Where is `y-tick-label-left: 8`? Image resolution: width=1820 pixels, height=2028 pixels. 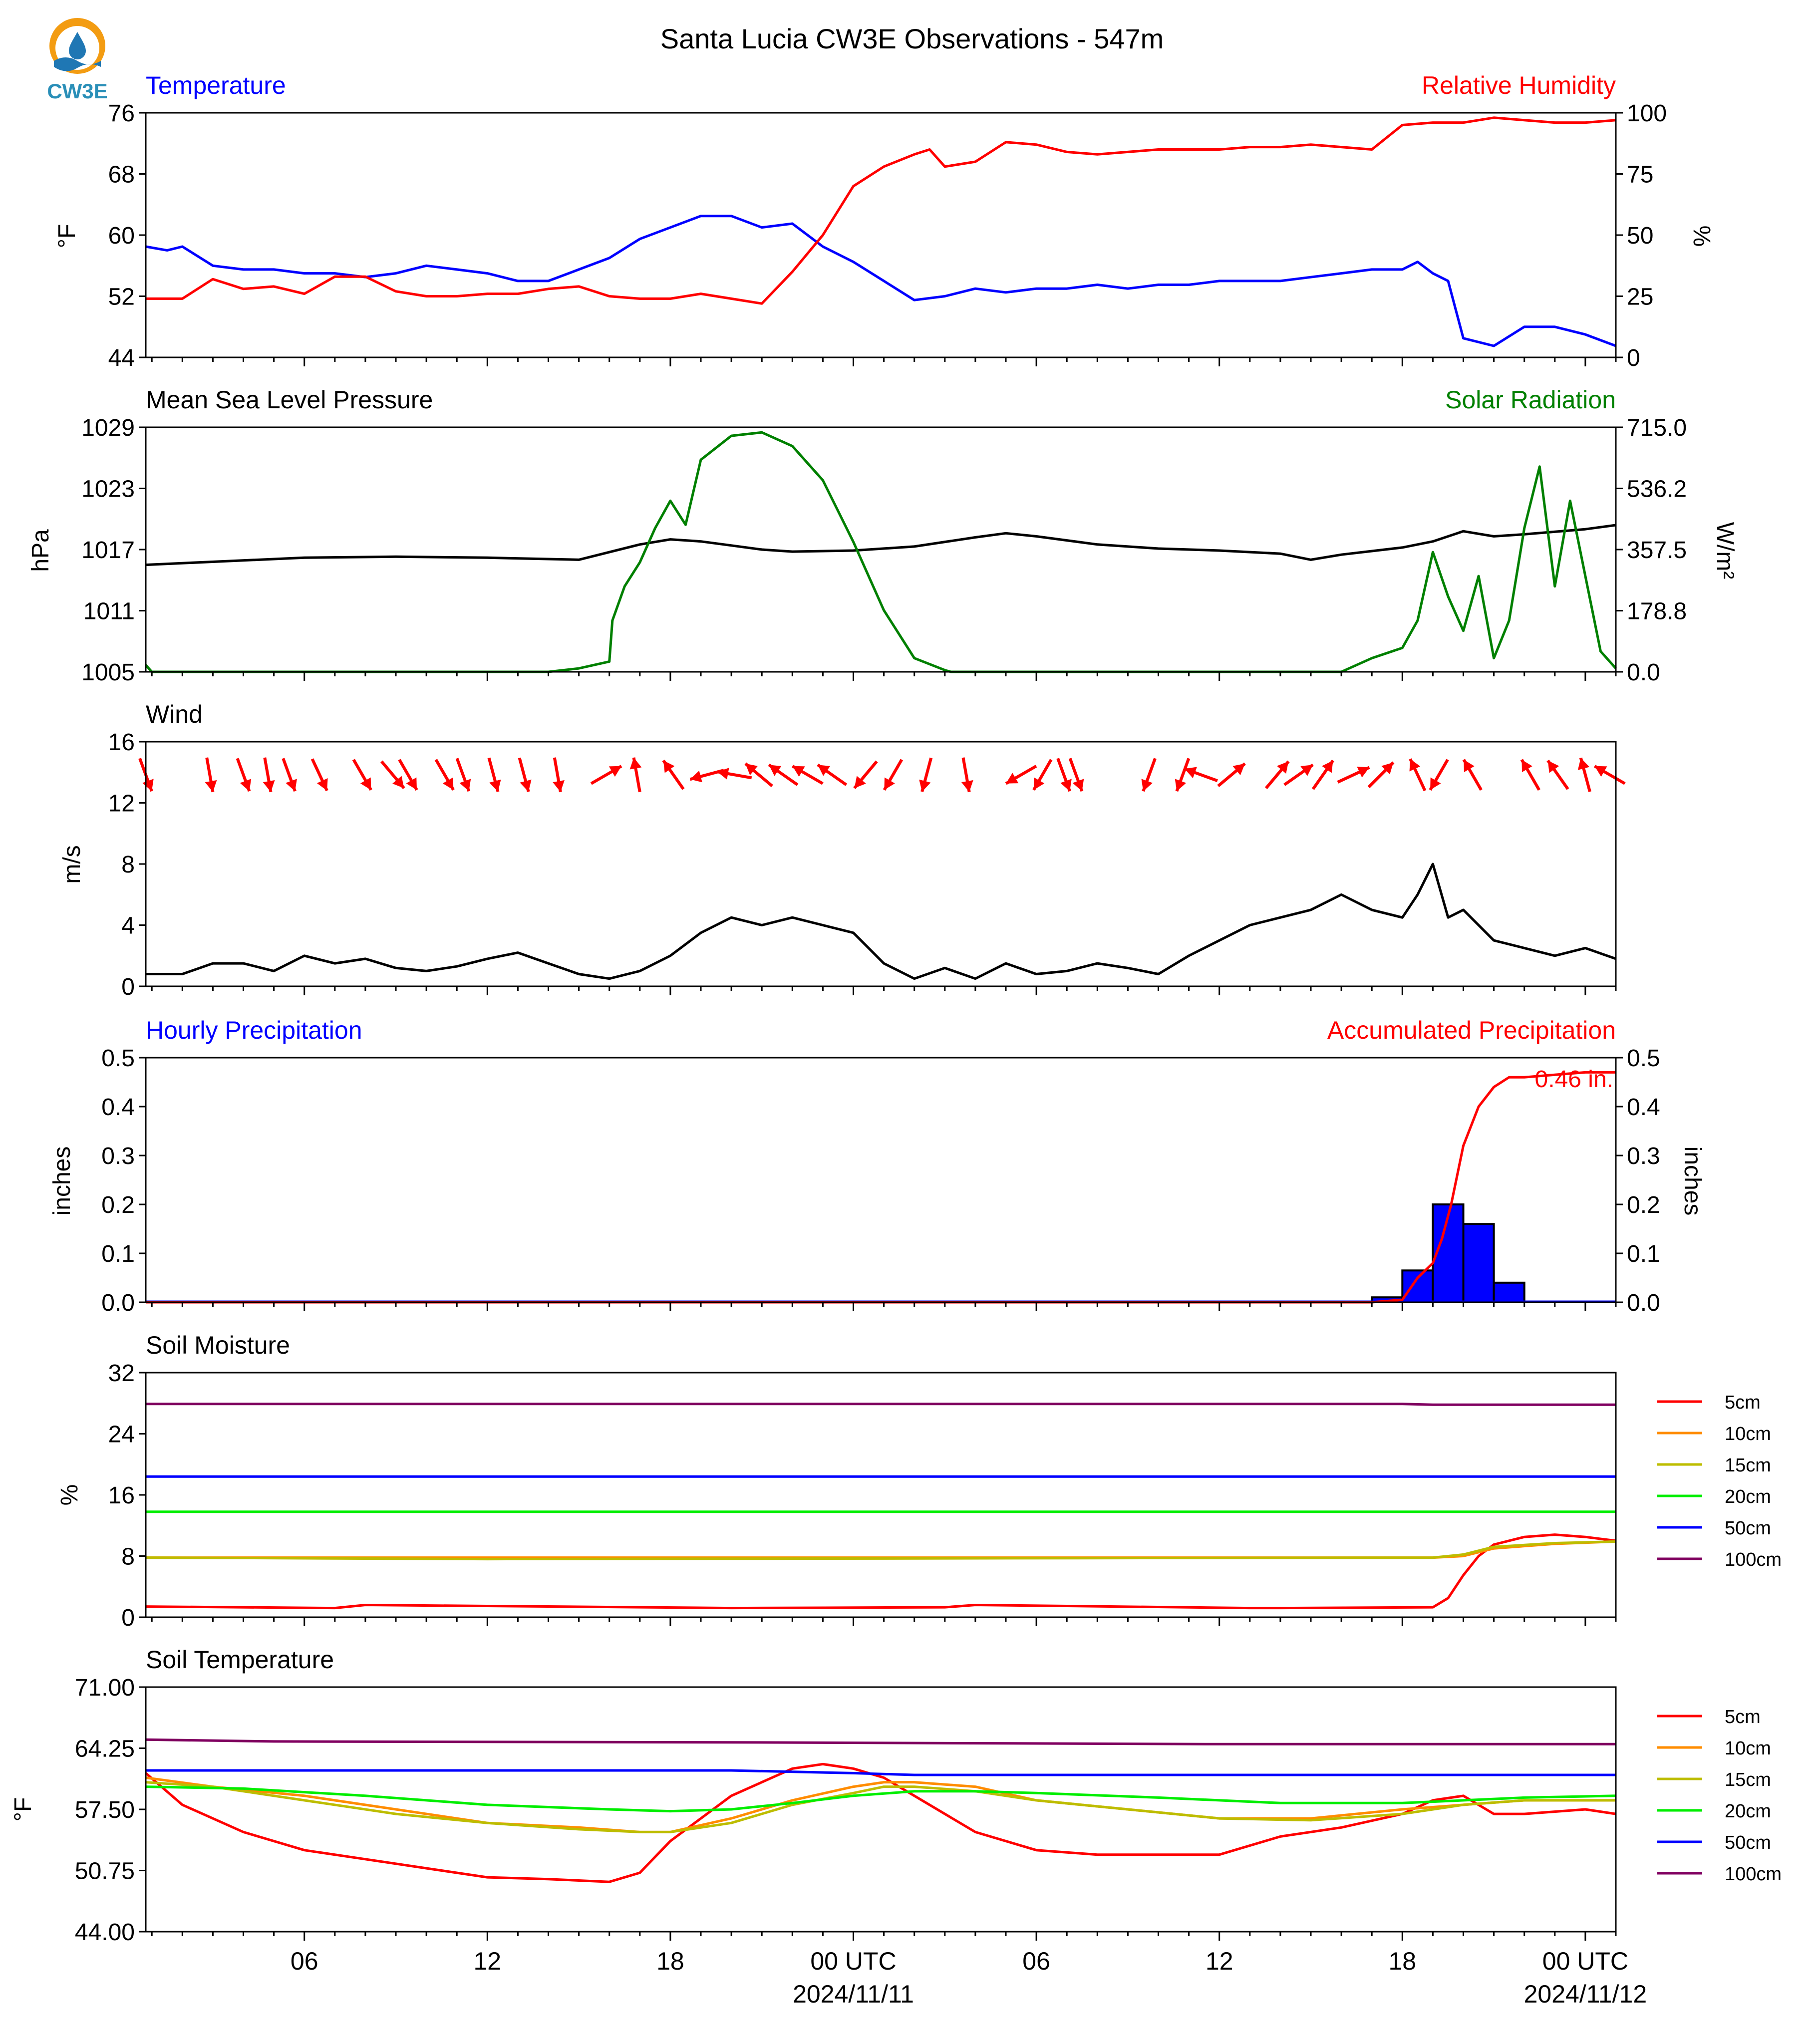 y-tick-label-left: 8 is located at coordinates (128, 1557).